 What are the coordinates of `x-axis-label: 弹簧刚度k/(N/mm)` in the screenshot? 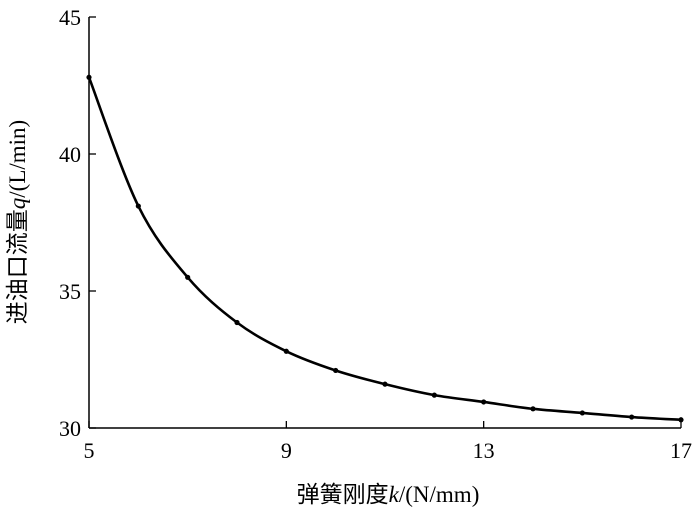 It's located at (388, 494).